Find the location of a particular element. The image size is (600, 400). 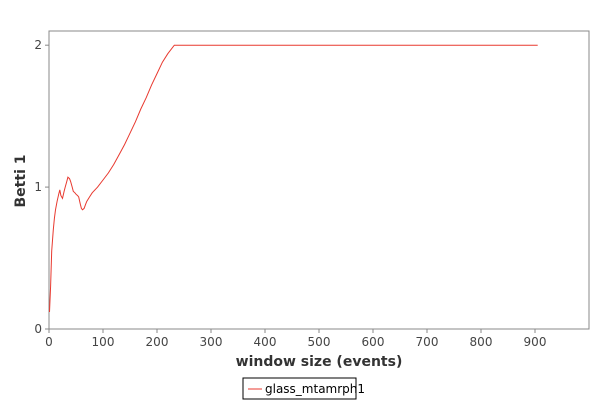

x-tick-label: 200 is located at coordinates (157, 342).